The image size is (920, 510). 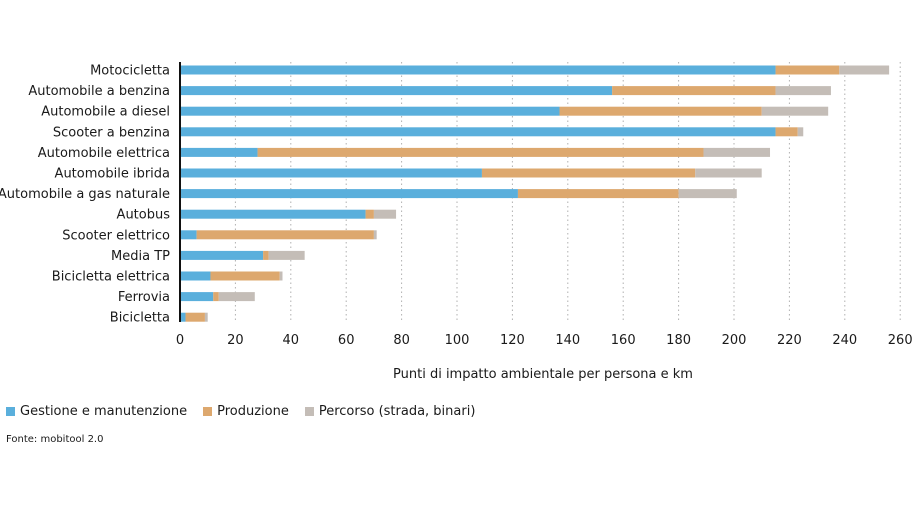 What do you see at coordinates (104, 411) in the screenshot?
I see `legend-label-gestione: Gestione e manutenzione` at bounding box center [104, 411].